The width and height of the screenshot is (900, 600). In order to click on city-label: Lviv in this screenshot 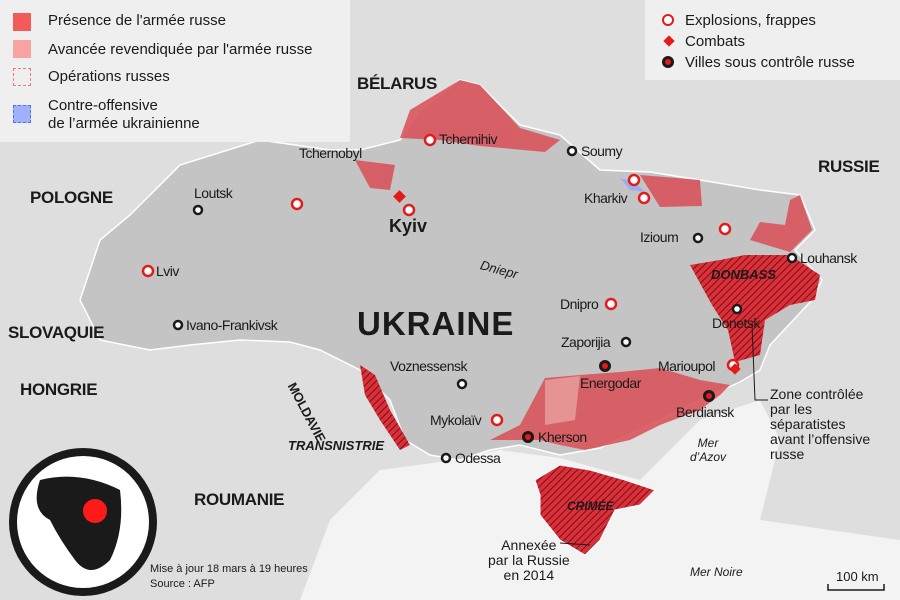, I will do `click(167, 271)`.